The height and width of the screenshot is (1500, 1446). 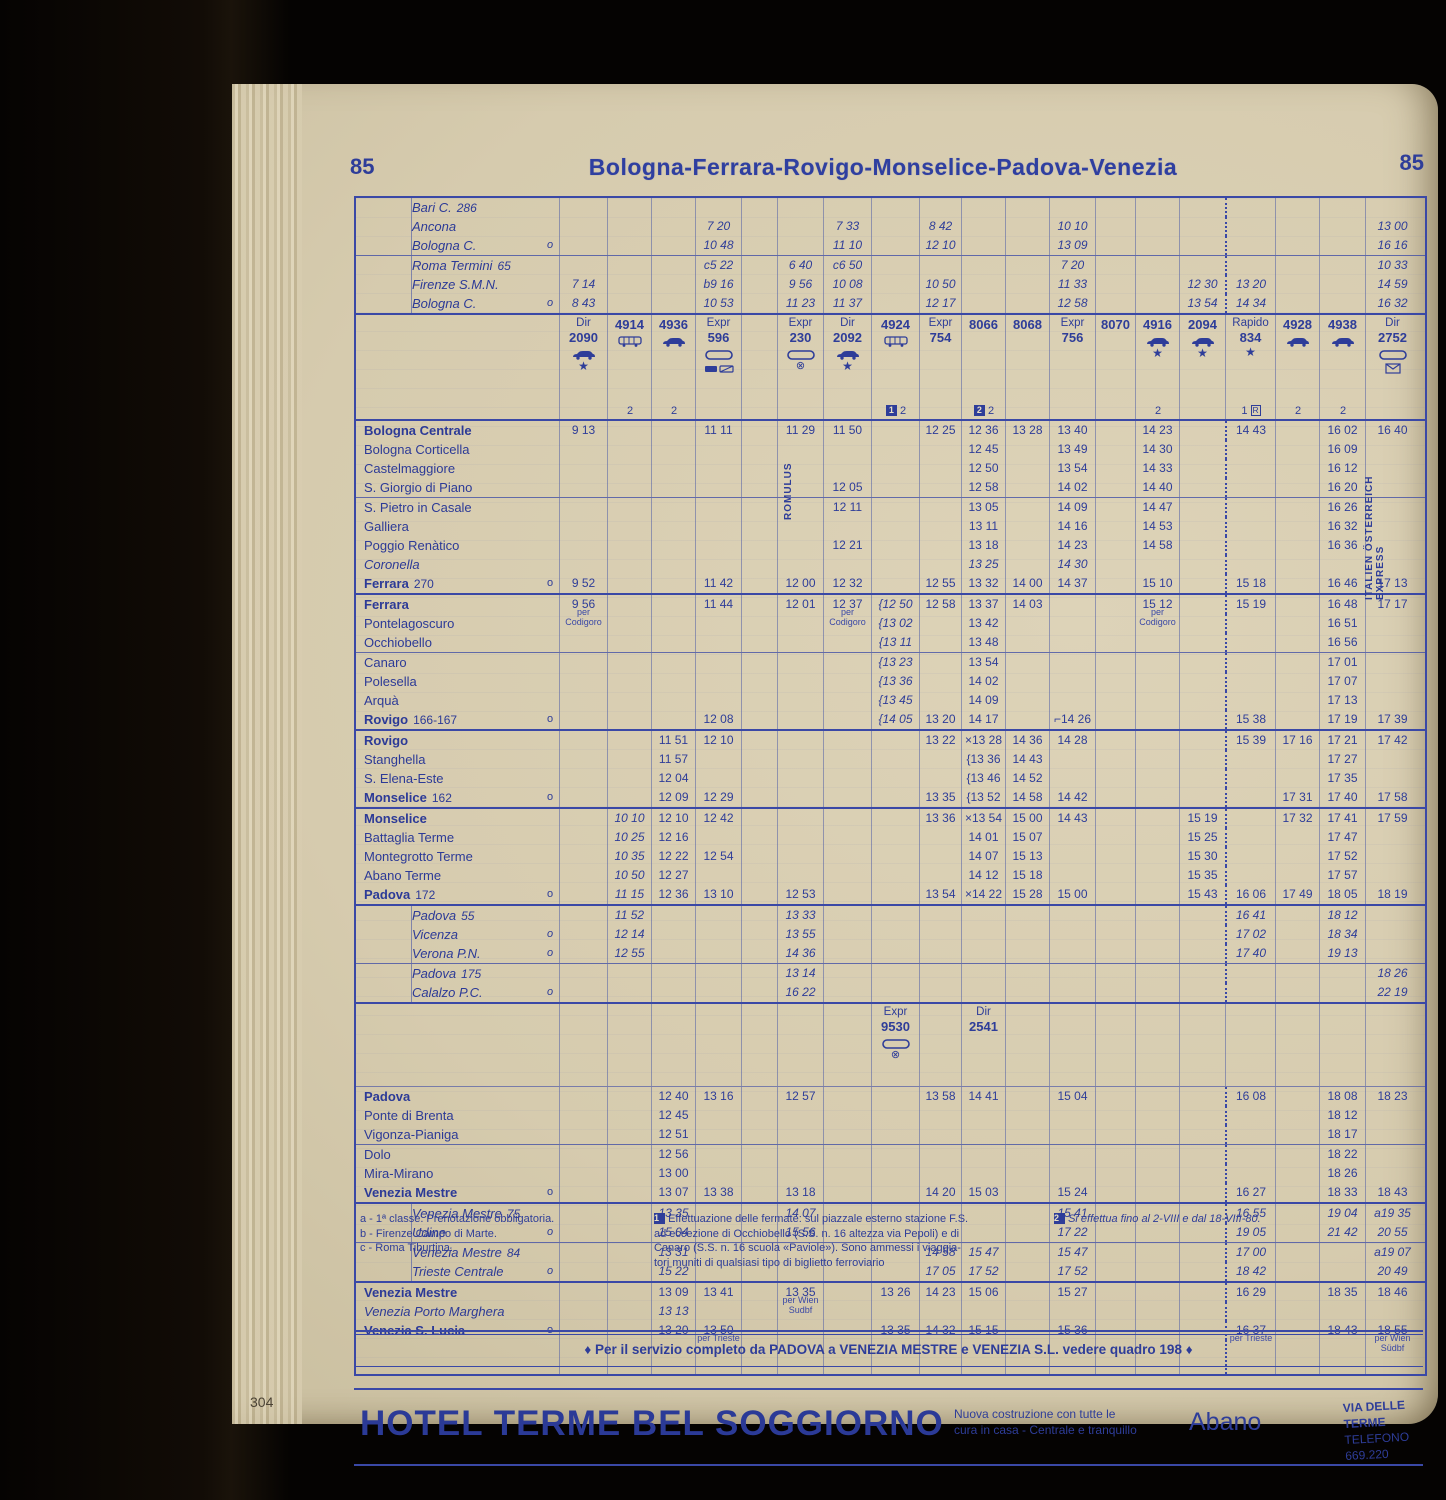 I want to click on time-cell: 16 56, so click(x=1342, y=642).